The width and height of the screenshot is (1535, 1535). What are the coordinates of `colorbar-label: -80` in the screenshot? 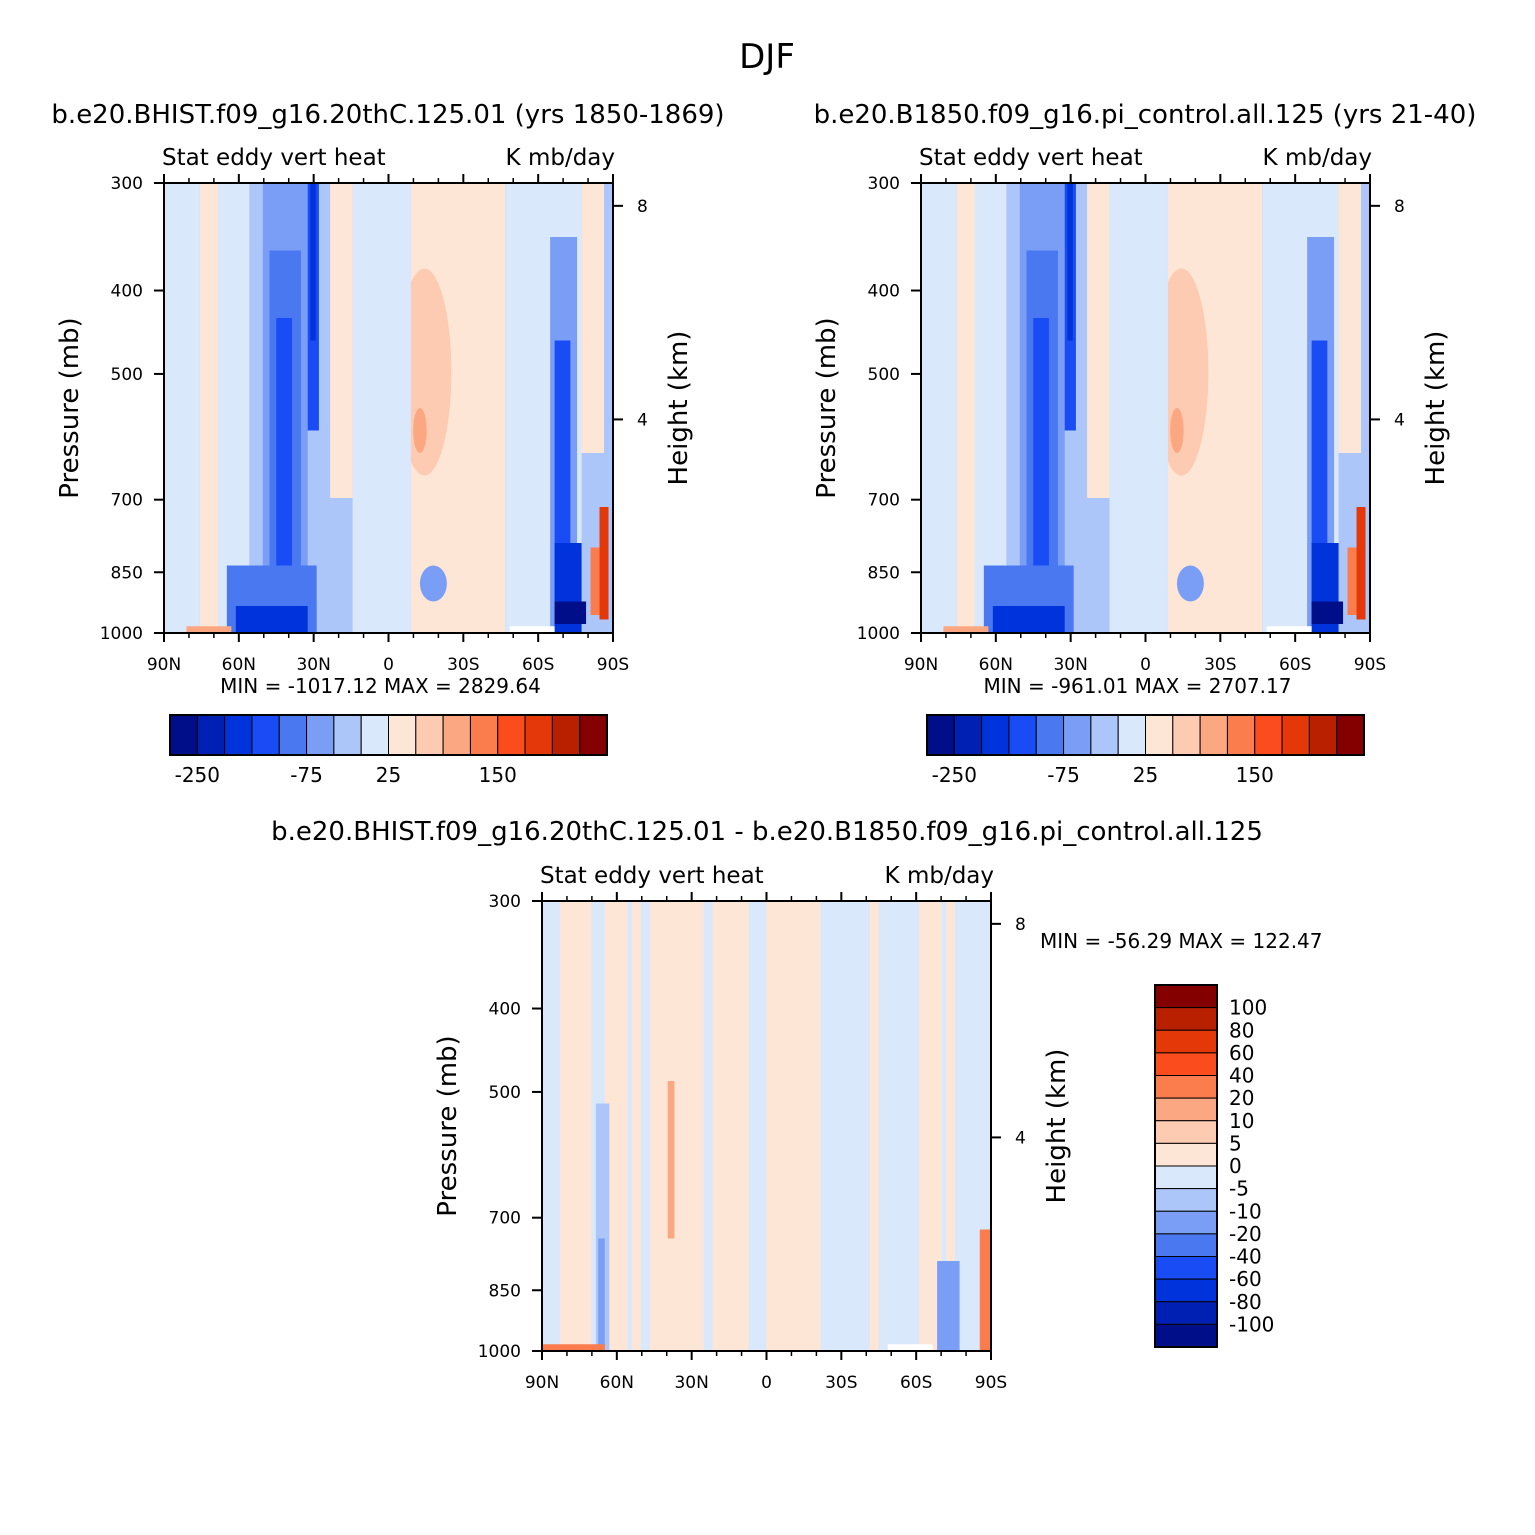 It's located at (1245, 1302).